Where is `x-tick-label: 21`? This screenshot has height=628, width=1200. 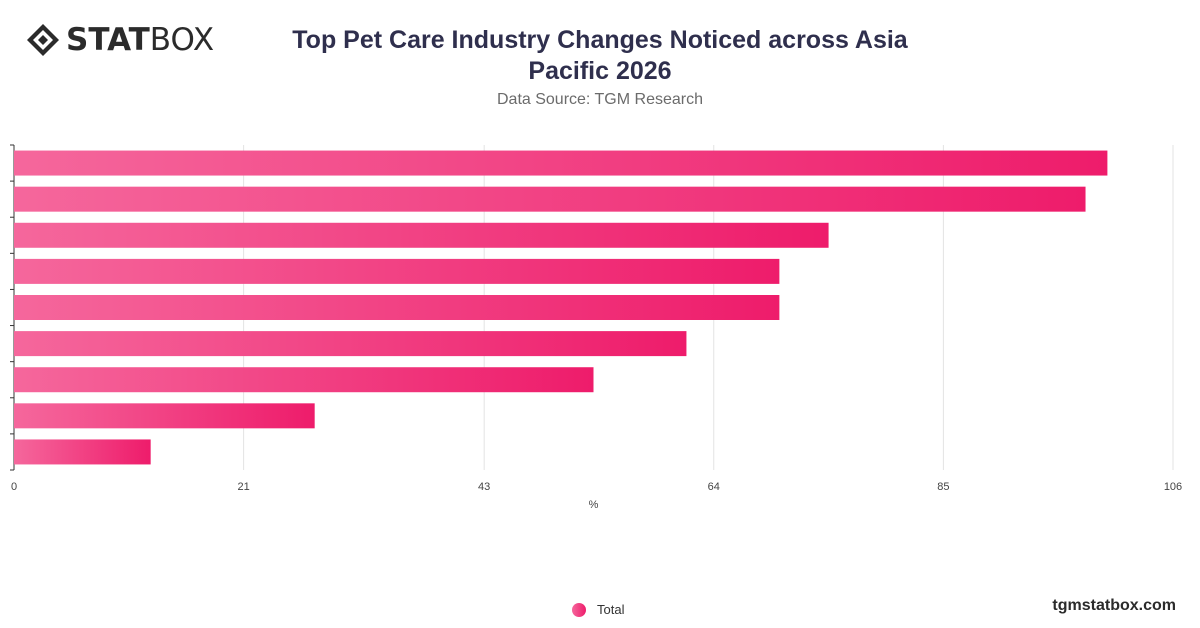 x-tick-label: 21 is located at coordinates (243, 487).